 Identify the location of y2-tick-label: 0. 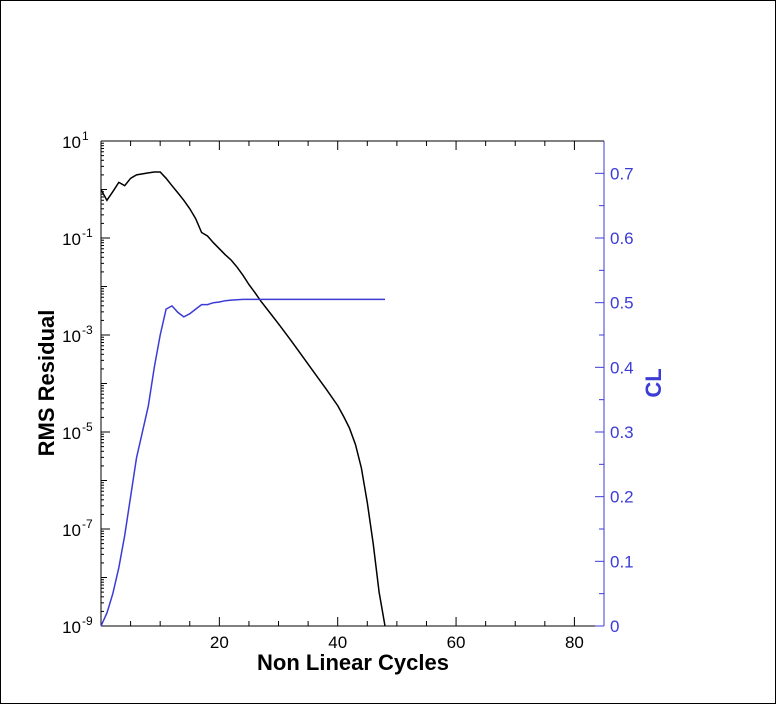
(614, 626).